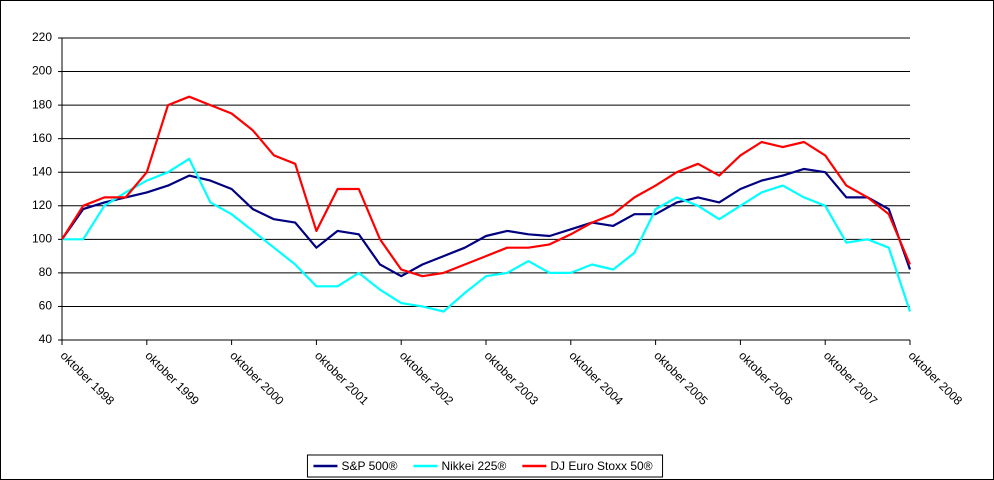  Describe the element at coordinates (601, 466) in the screenshot. I see `legend-label: DJ Euro Stoxx 50®` at that location.